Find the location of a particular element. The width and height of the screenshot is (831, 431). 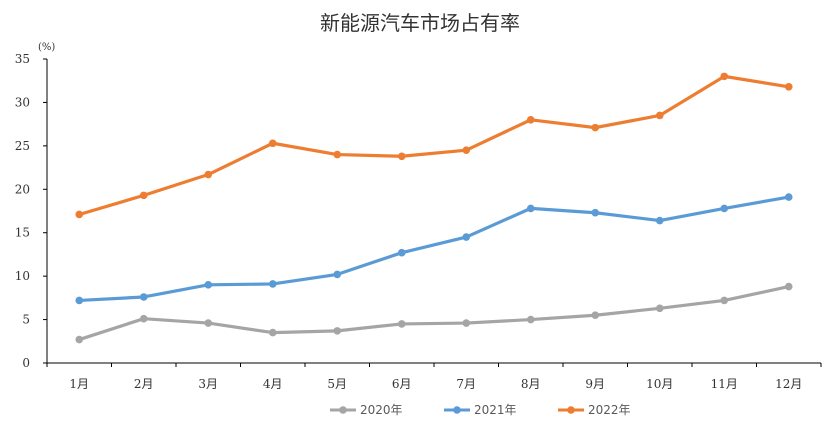

y-axis-ticks: 0 5 10 15 20 25 30 35 is located at coordinates (31, 211).